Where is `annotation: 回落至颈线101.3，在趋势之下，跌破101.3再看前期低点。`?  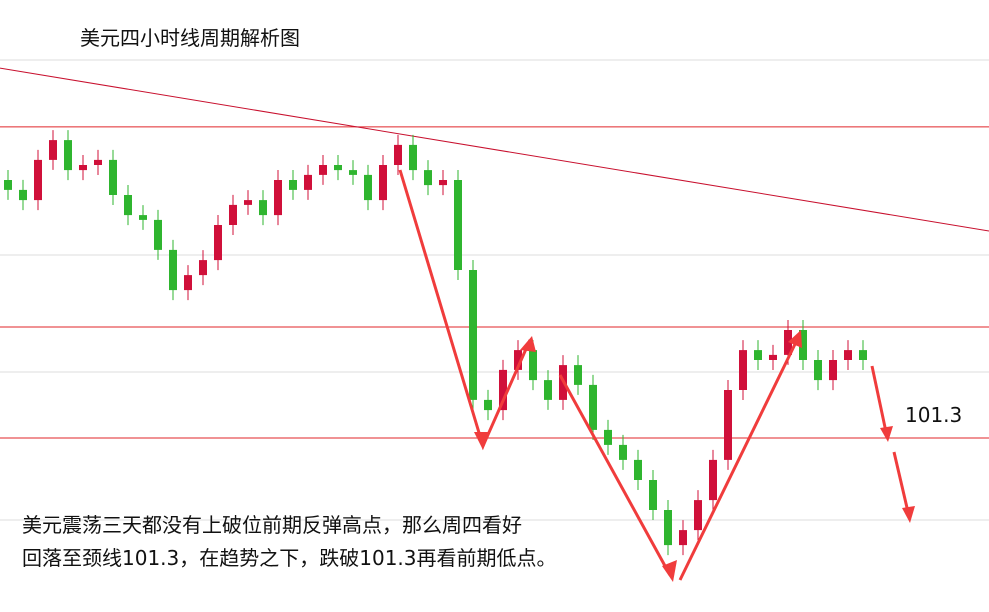 annotation: 回落至颈线101.3，在趋势之下，跌破101.3再看前期低点。 is located at coordinates (289, 558).